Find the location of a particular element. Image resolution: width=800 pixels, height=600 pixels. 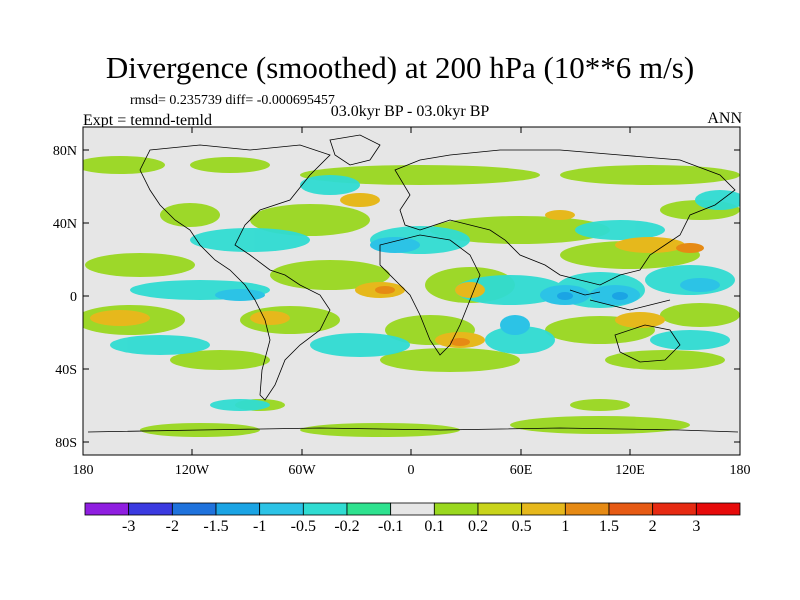

colorbar-label: 0.5 is located at coordinates (521, 526).